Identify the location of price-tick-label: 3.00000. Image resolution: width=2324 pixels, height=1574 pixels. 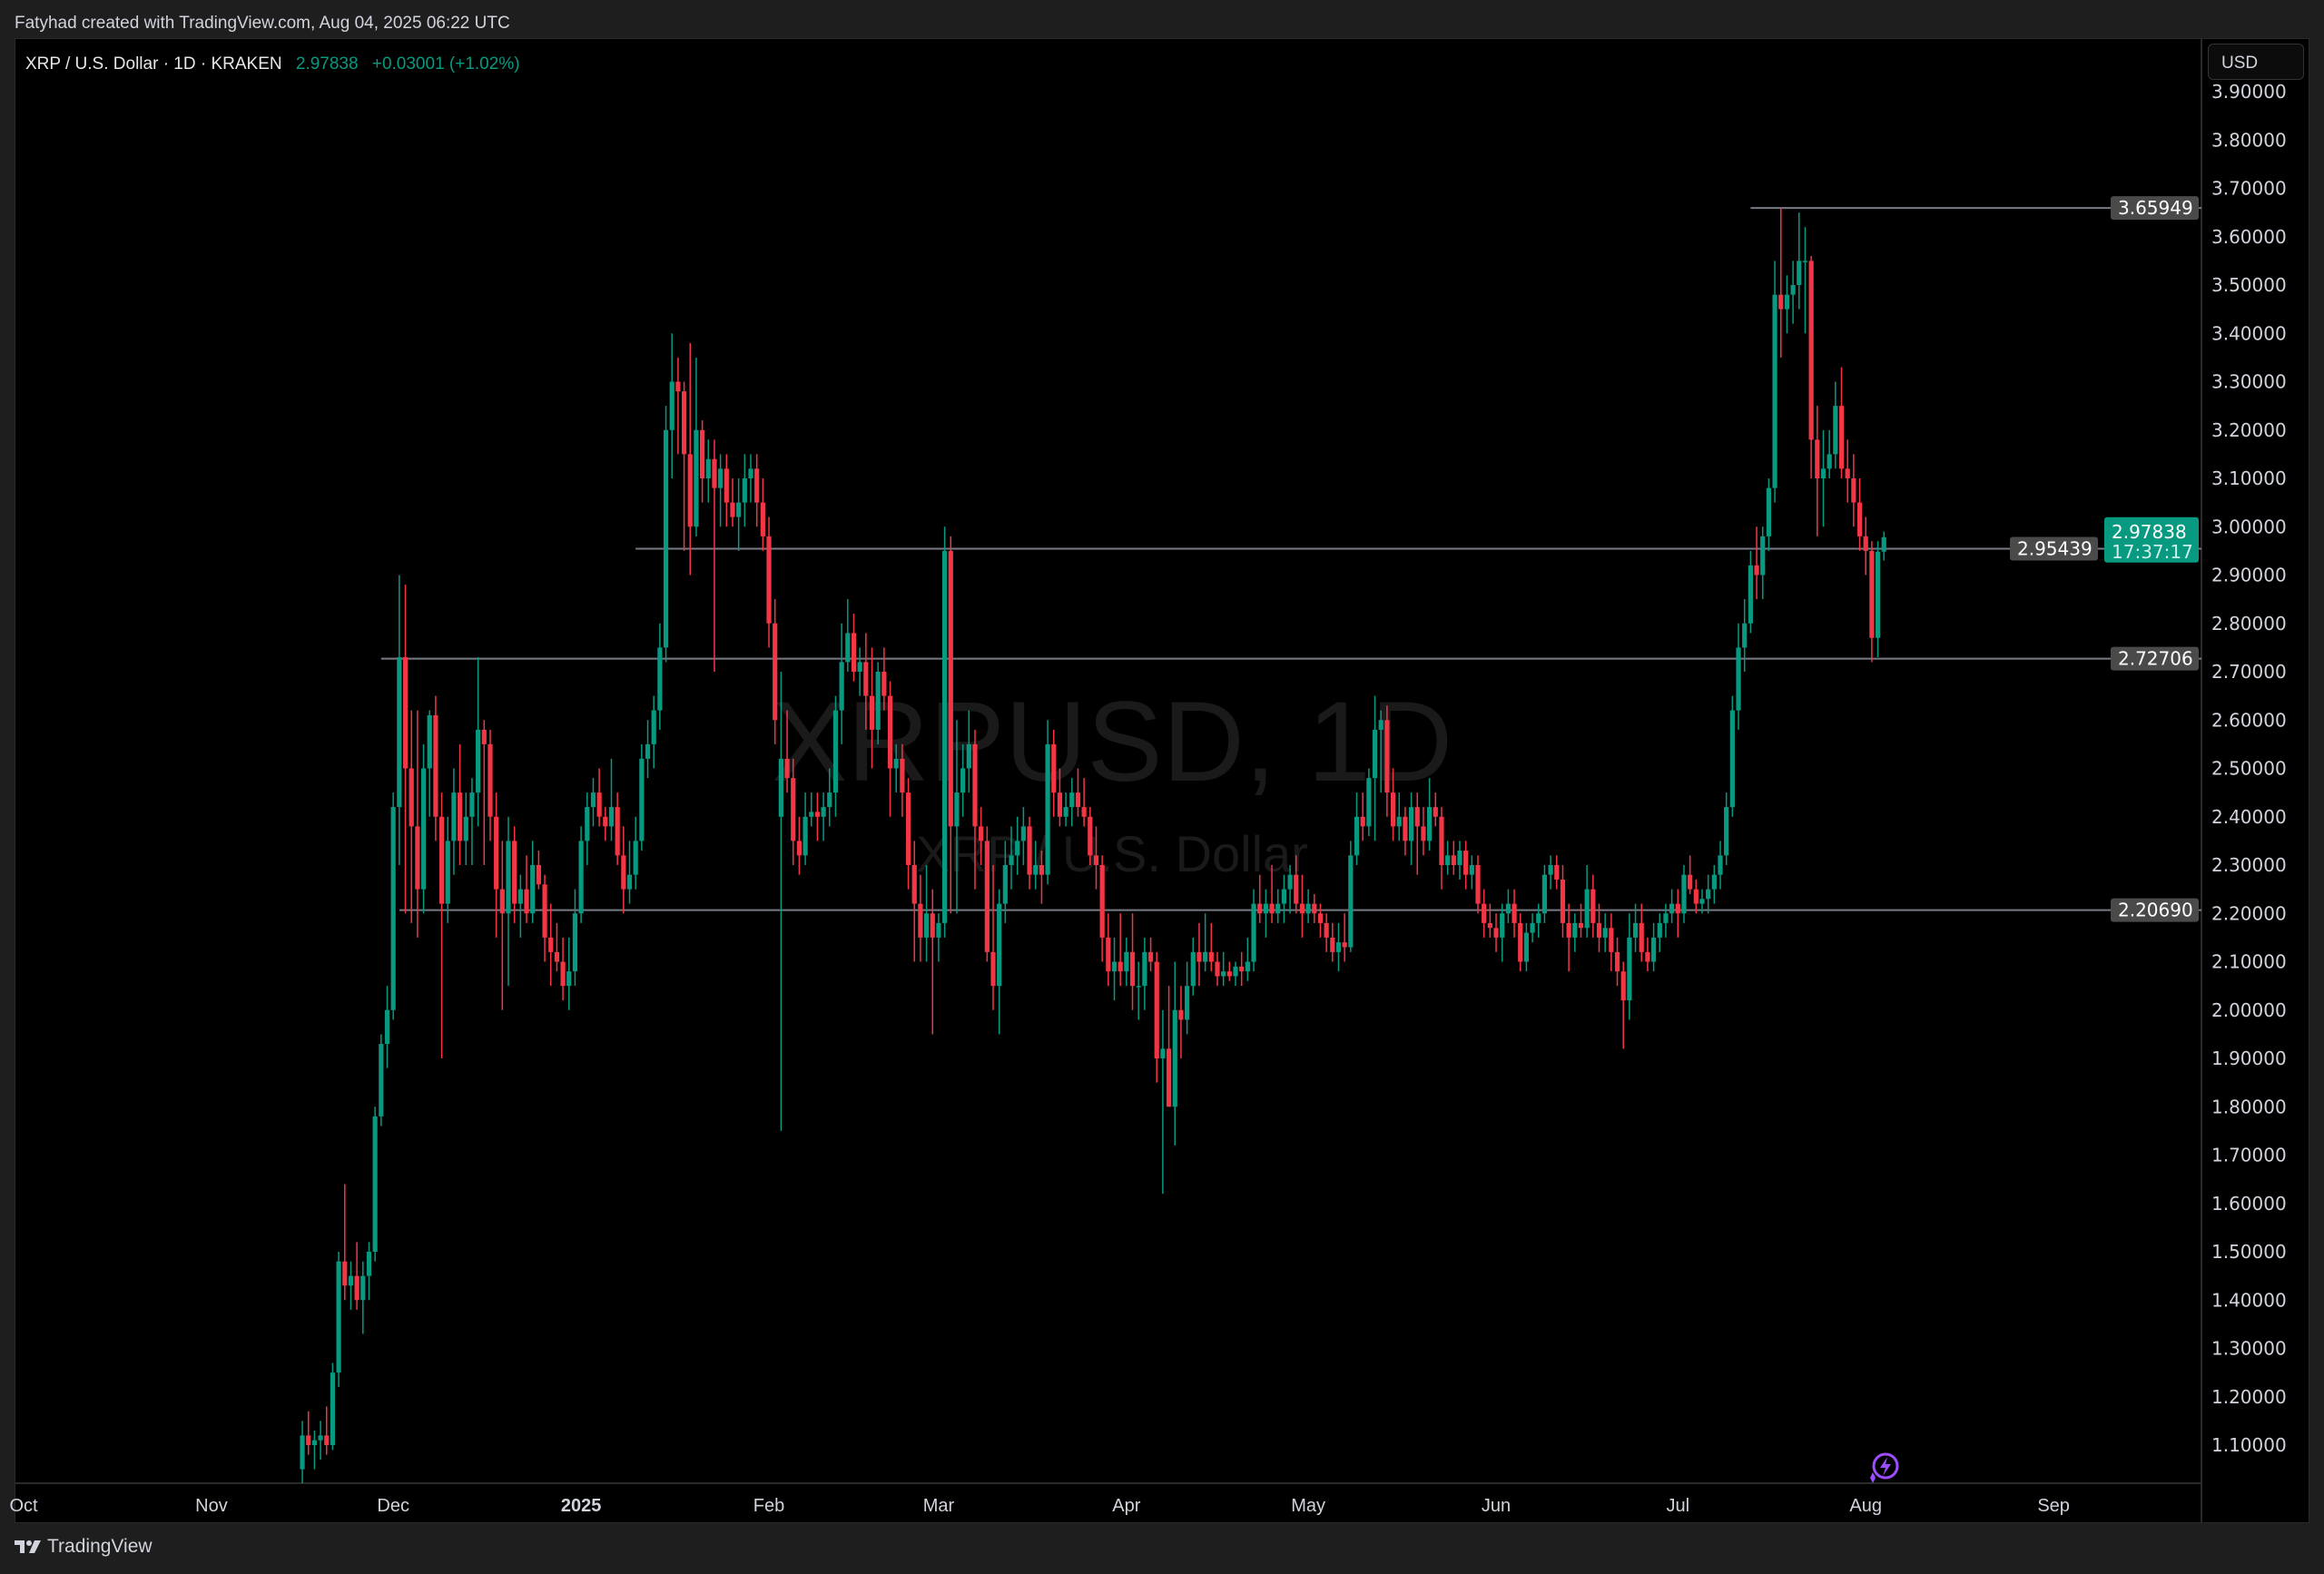
(2249, 526).